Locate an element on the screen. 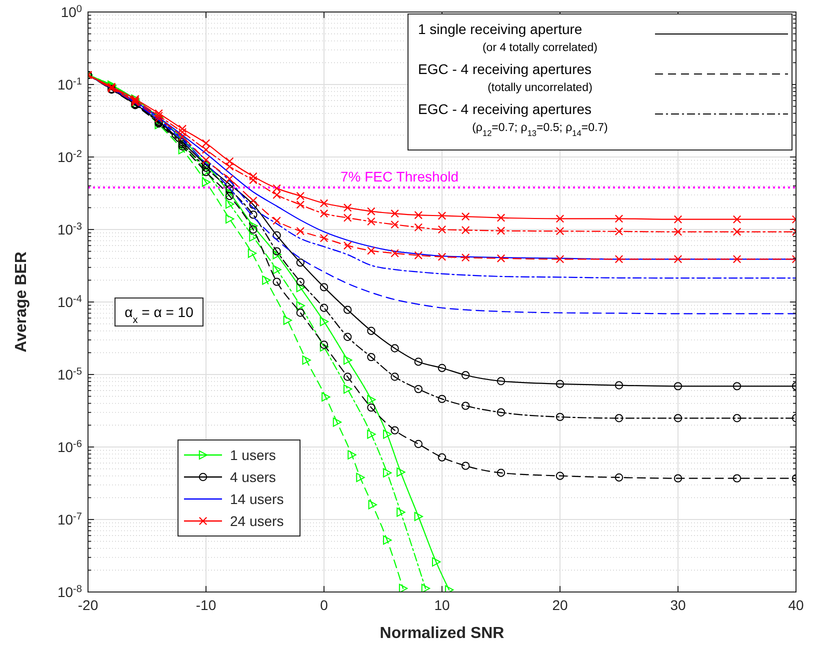  annotation: (ρ$_{12}$=0.7; ρ$_{13}$=0.5; ρ$_{14}$=0.7) is located at coordinates (540, 130).